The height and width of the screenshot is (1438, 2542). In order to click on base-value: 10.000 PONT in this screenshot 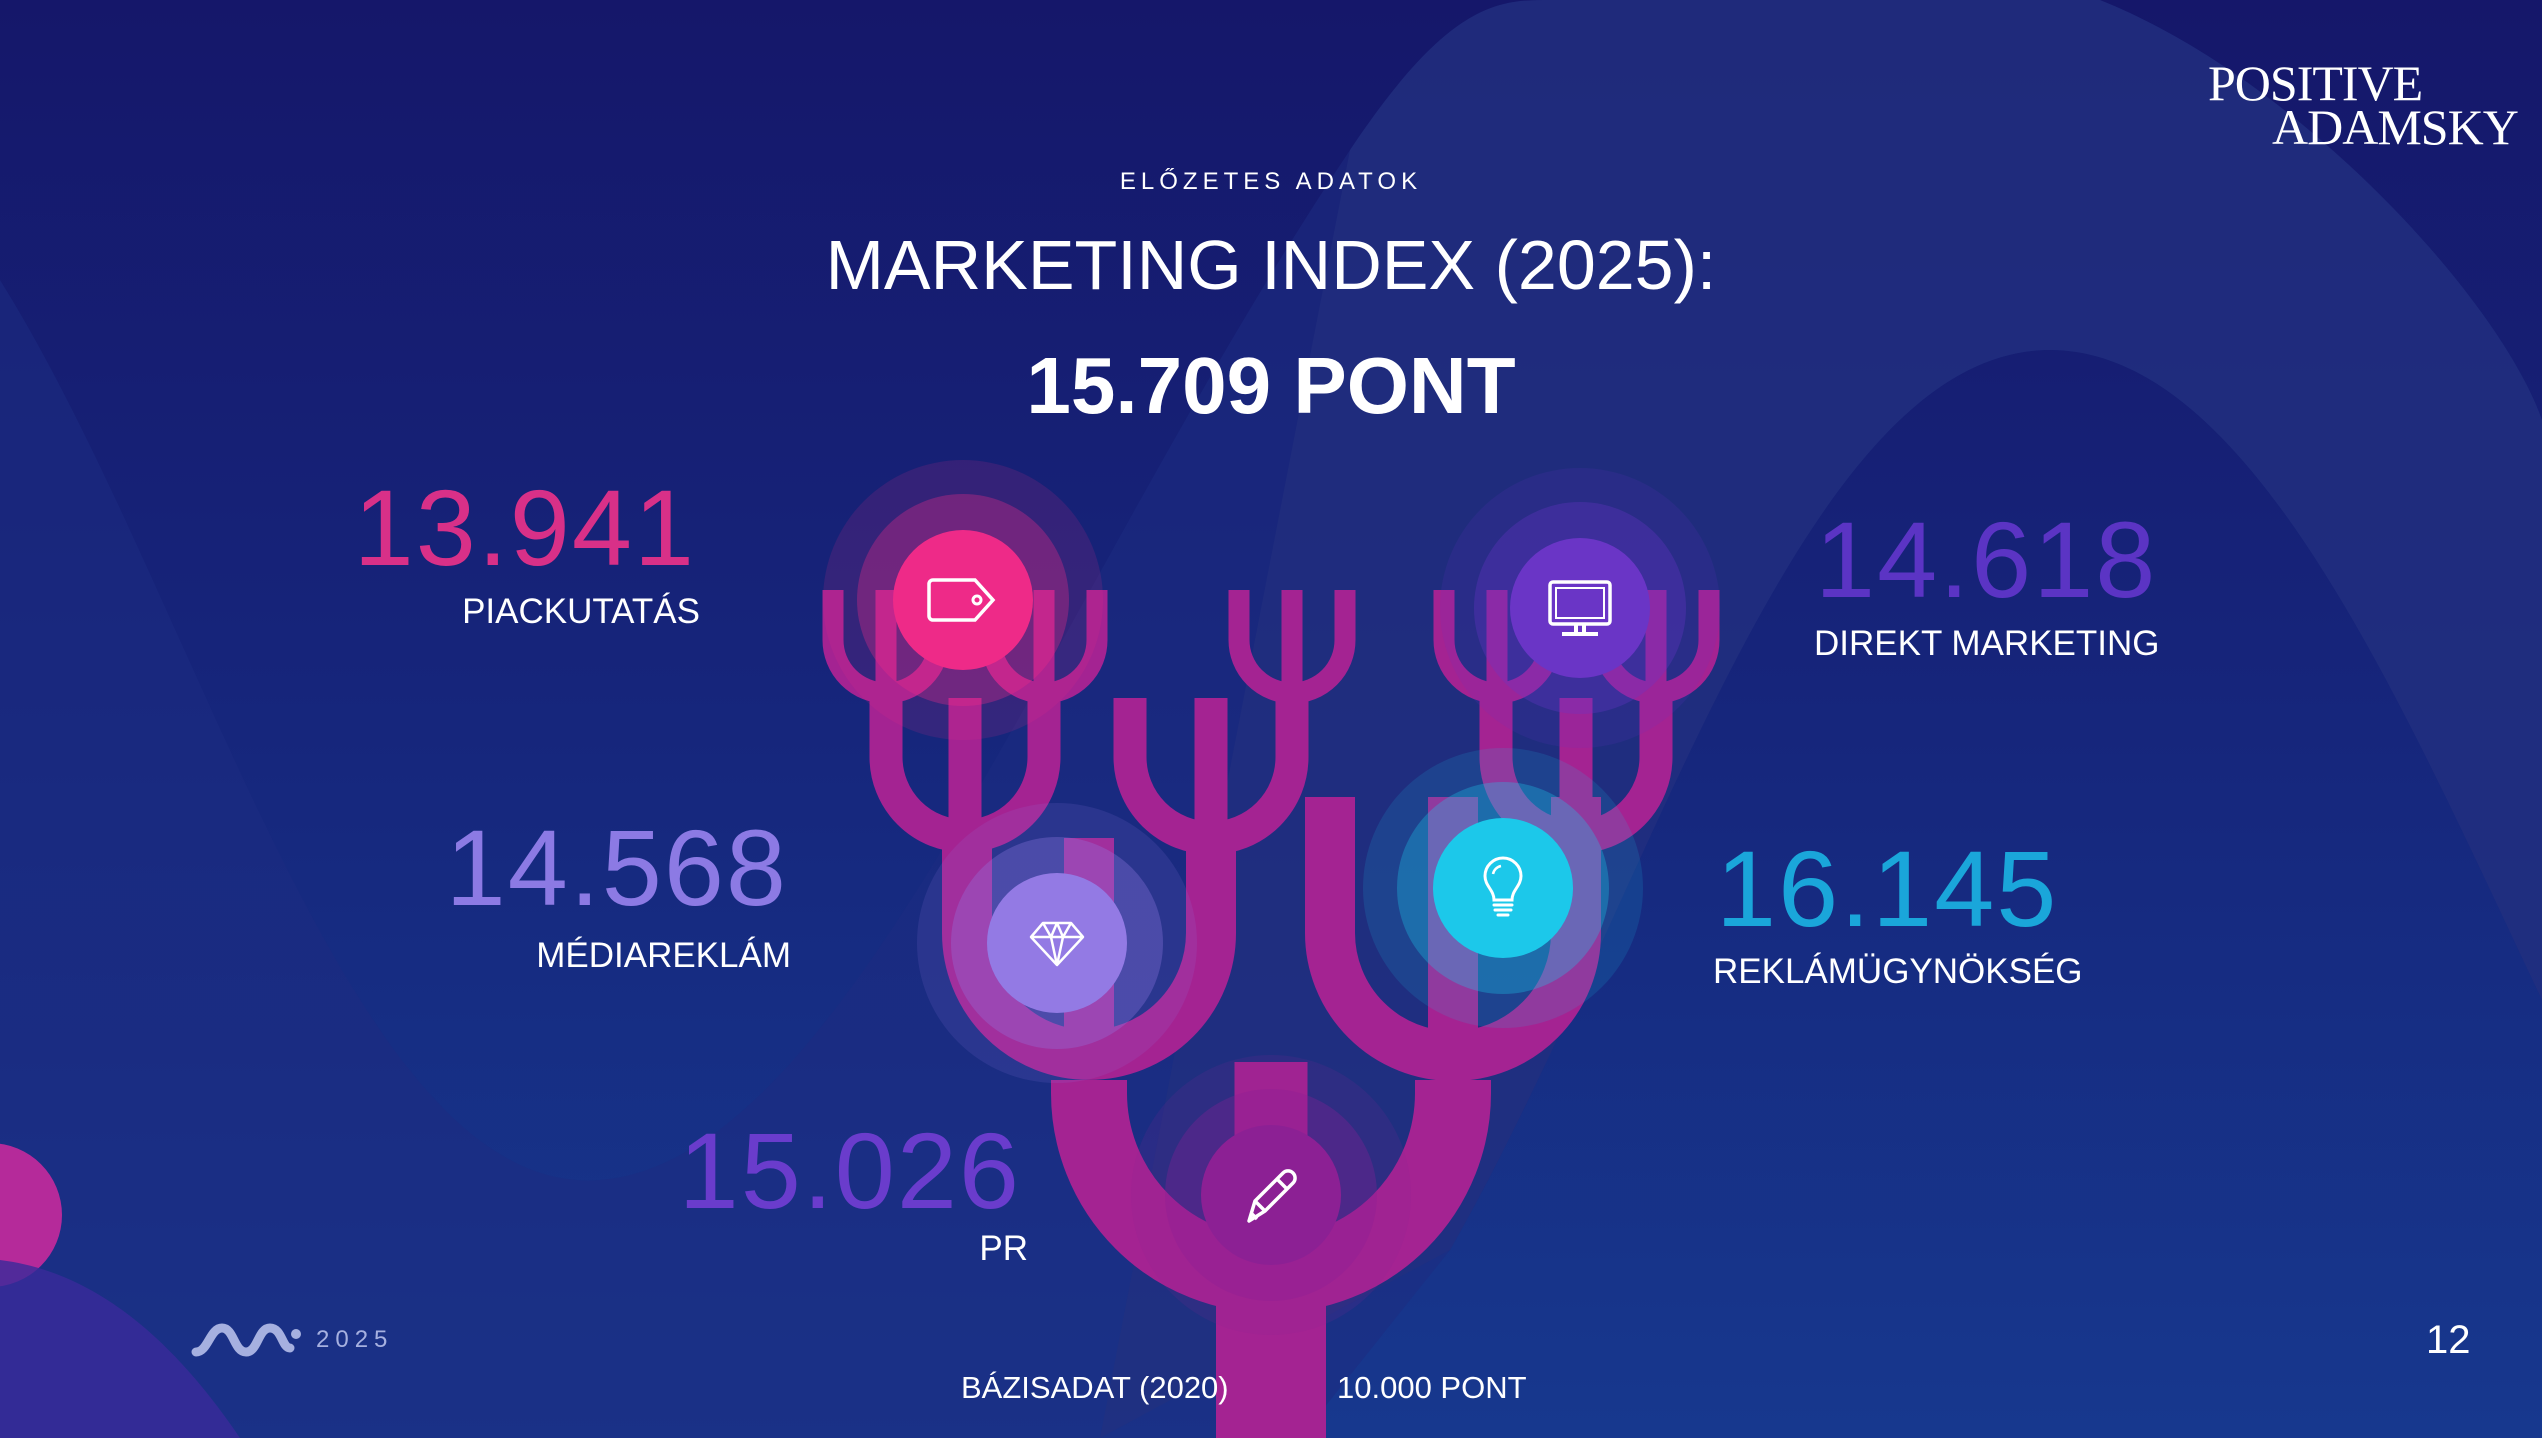, I will do `click(1432, 1387)`.